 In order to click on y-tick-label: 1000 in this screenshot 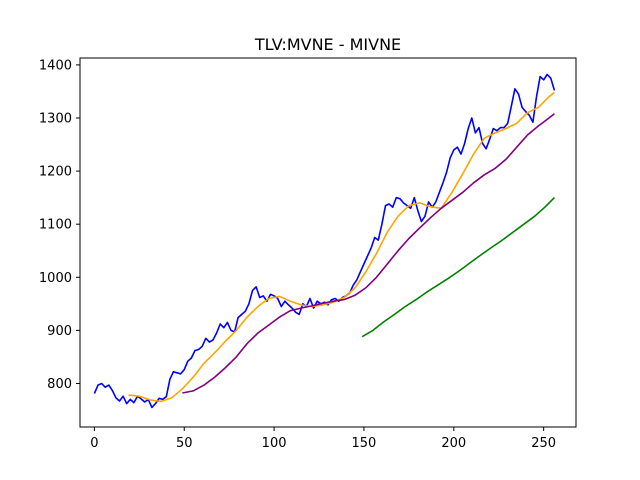, I will do `click(55, 278)`.